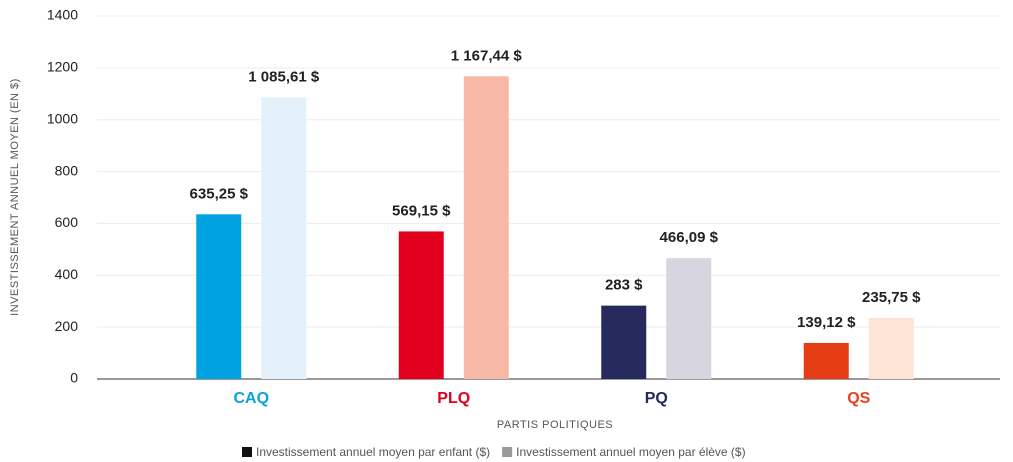 The image size is (1013, 462). I want to click on x-tick-label: CAQ, so click(251, 398).